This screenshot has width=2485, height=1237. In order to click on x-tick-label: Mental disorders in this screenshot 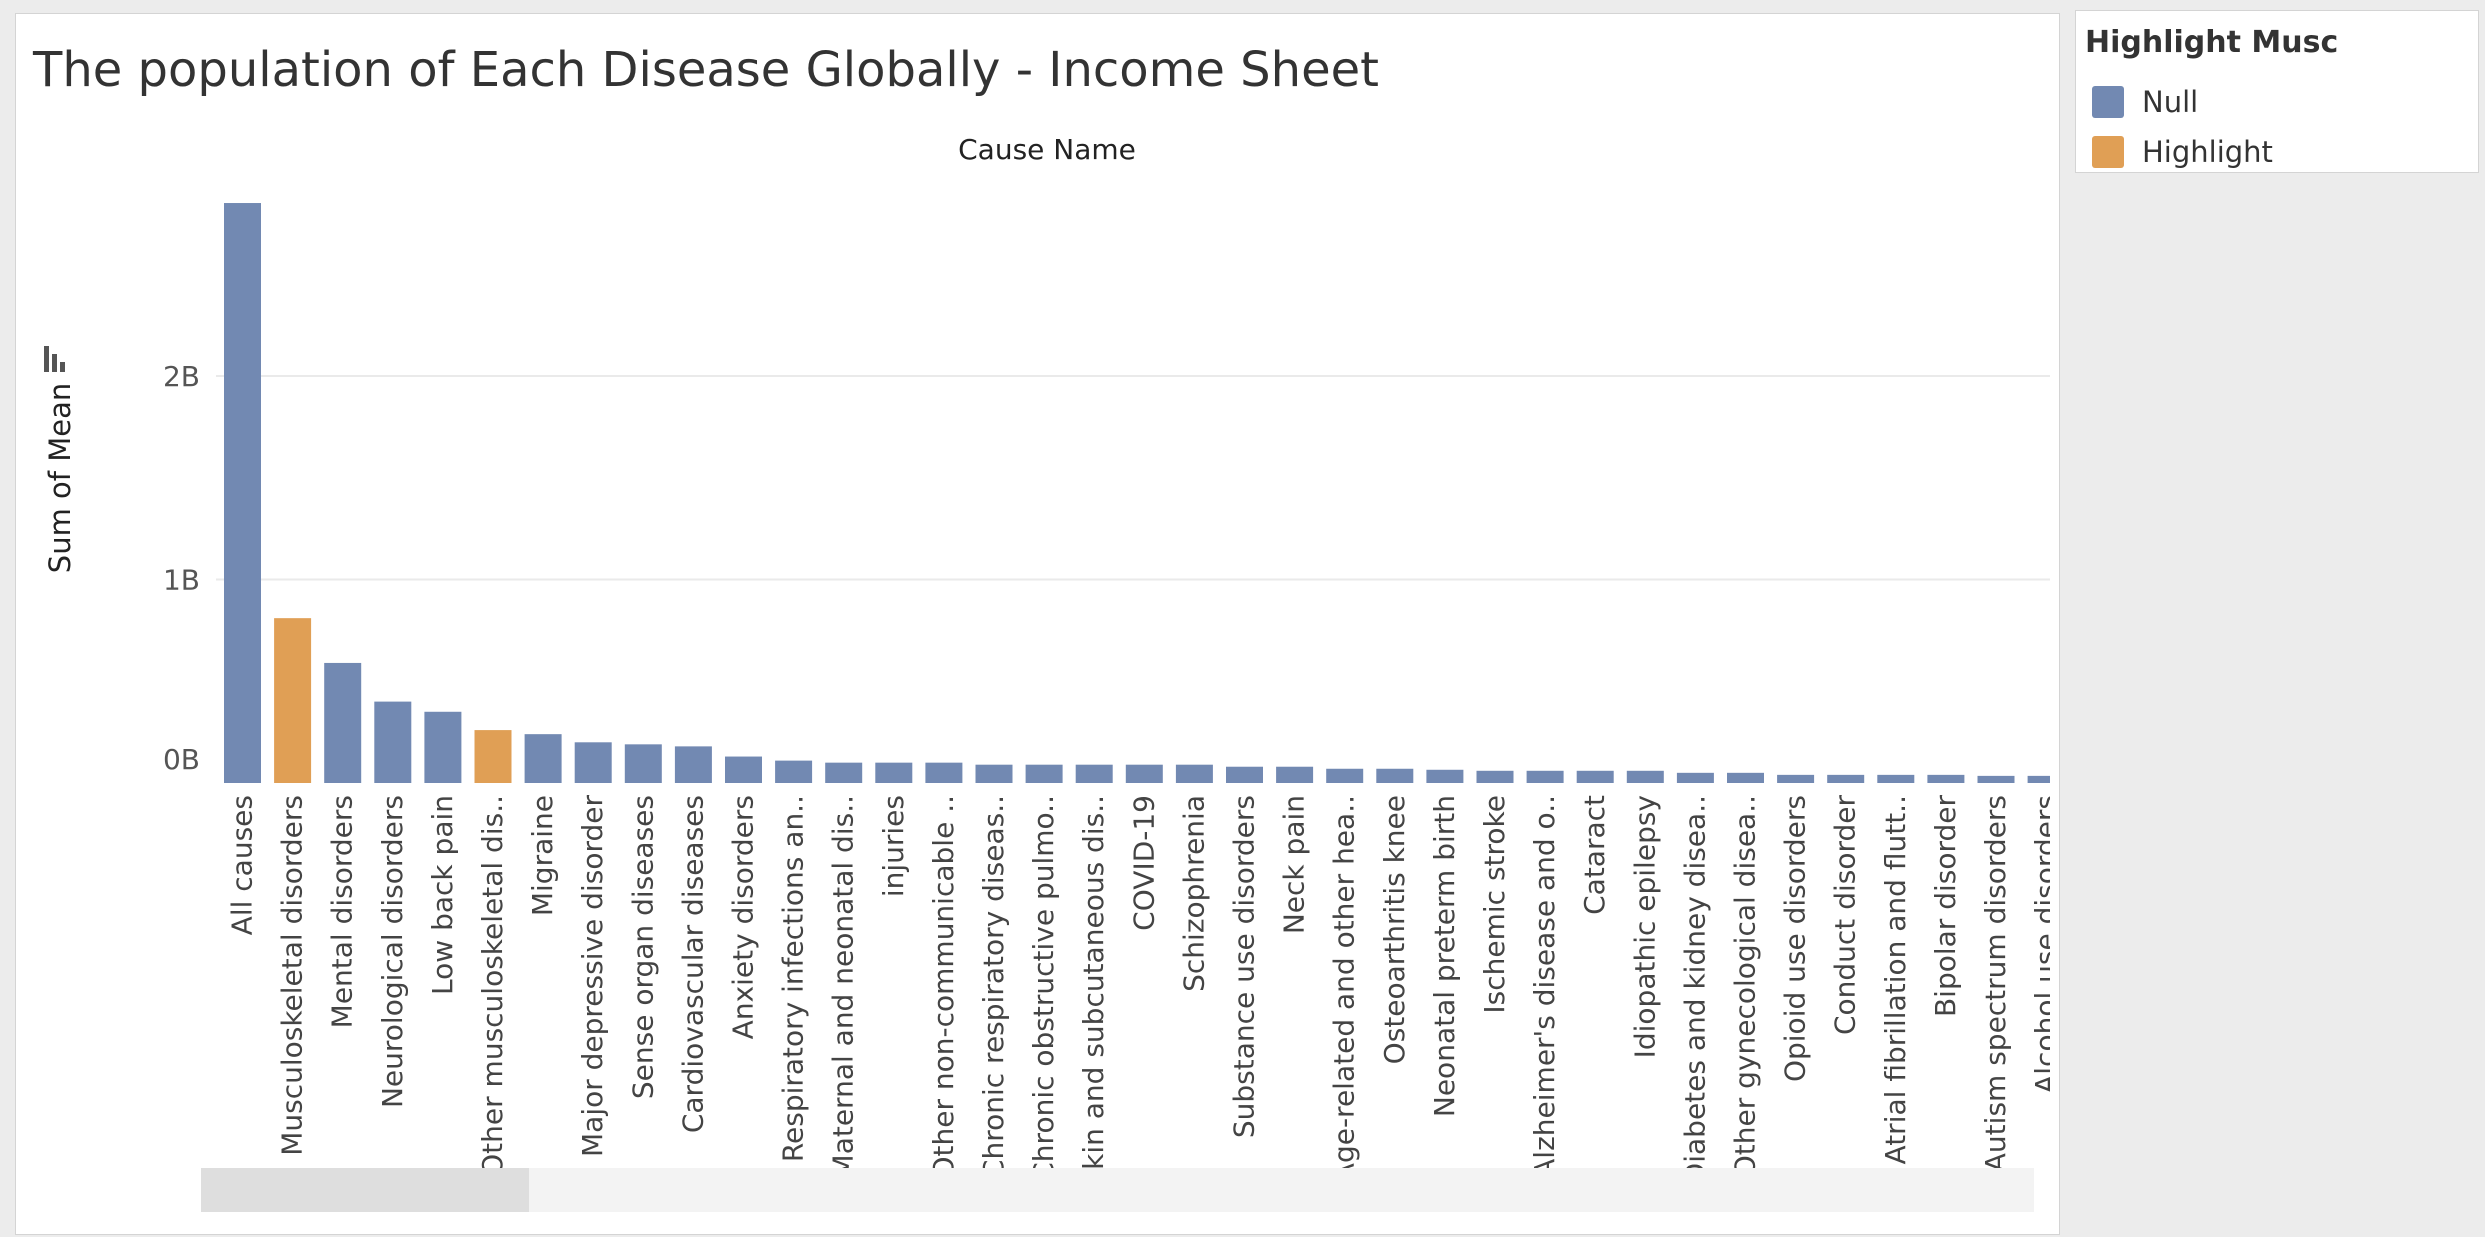, I will do `click(342, 911)`.